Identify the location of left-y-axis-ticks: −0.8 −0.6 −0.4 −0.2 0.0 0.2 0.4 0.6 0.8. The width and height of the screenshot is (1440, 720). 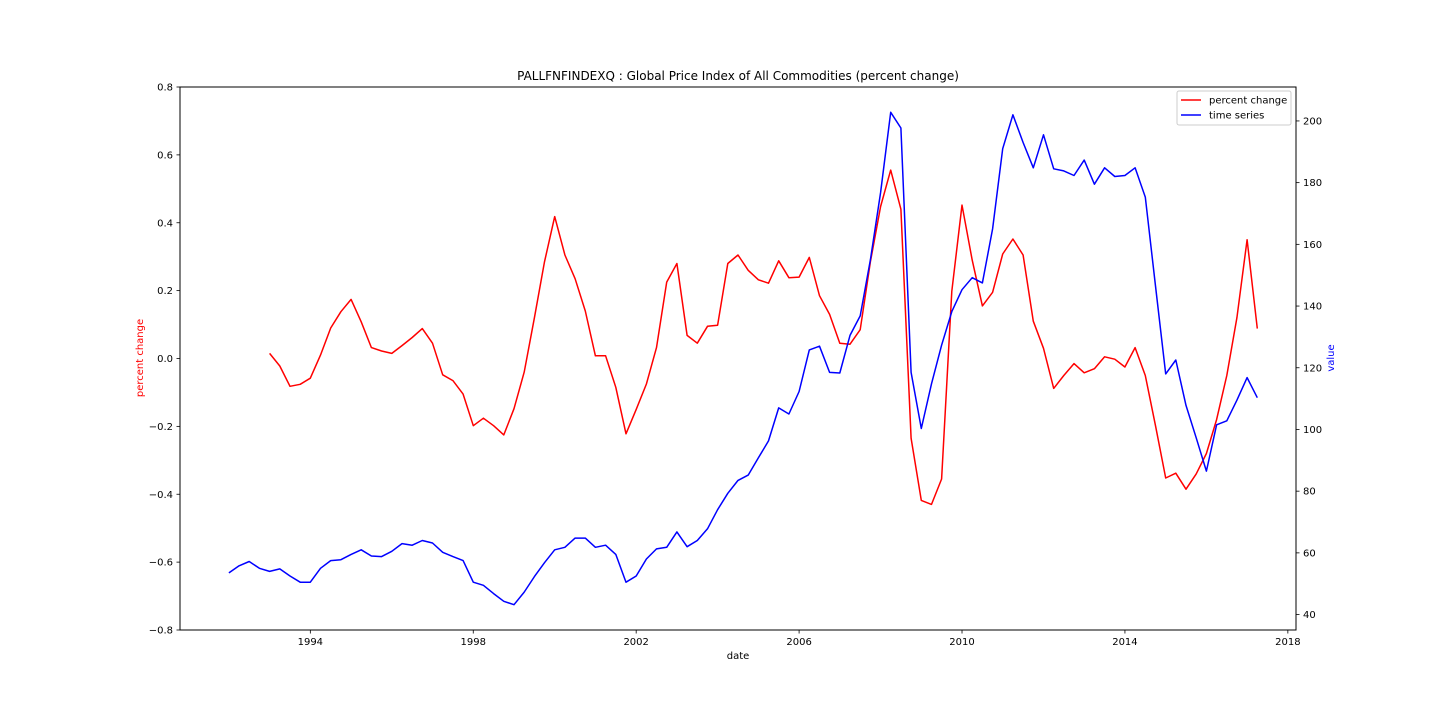
(164, 360).